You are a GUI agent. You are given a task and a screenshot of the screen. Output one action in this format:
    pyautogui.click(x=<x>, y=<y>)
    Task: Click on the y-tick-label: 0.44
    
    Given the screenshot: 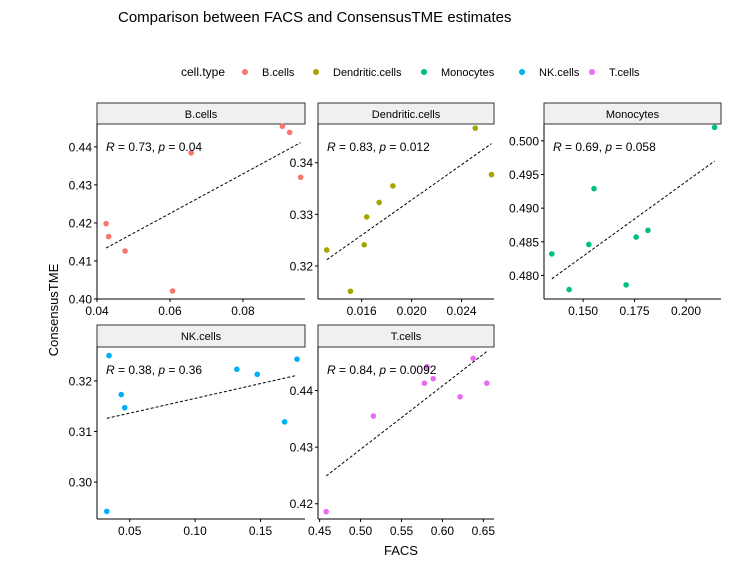 What is the action you would take?
    pyautogui.click(x=81, y=147)
    